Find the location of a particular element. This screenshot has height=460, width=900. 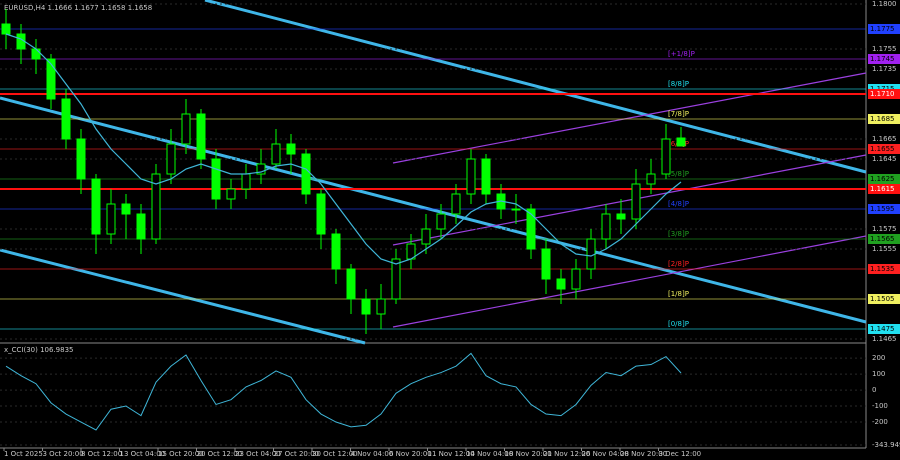

x-tick-label: 27 Oct 20:00 is located at coordinates (297, 454).